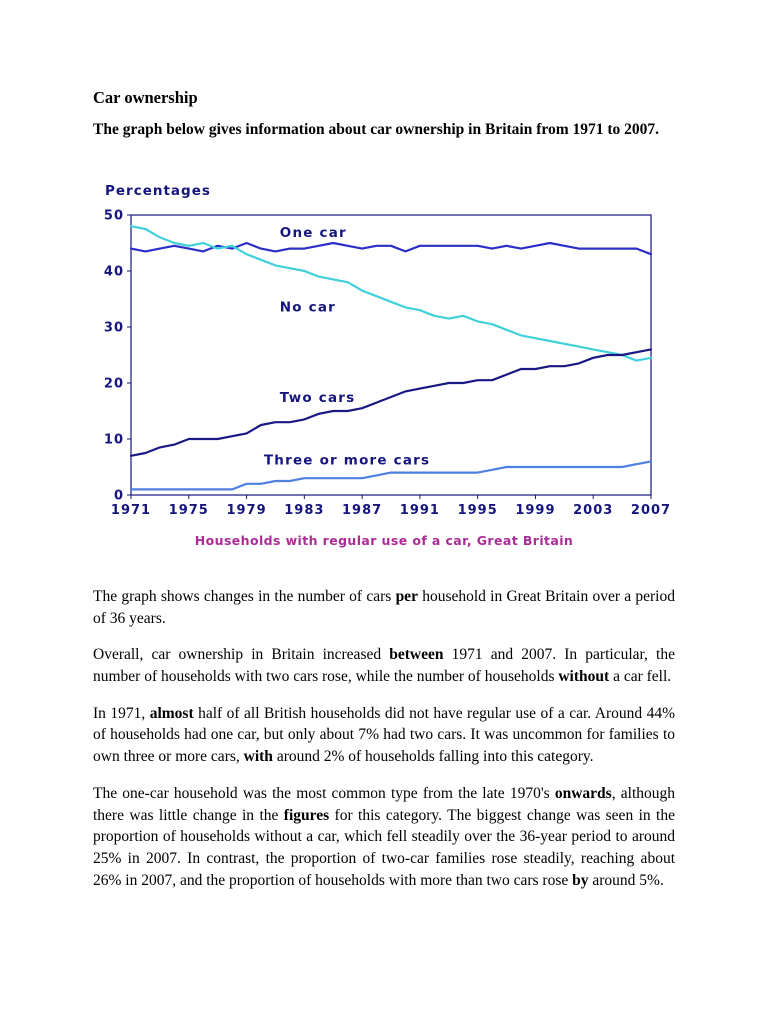 This screenshot has height=1024, width=768. Describe the element at coordinates (114, 440) in the screenshot. I see `y-tick-label: 10` at that location.